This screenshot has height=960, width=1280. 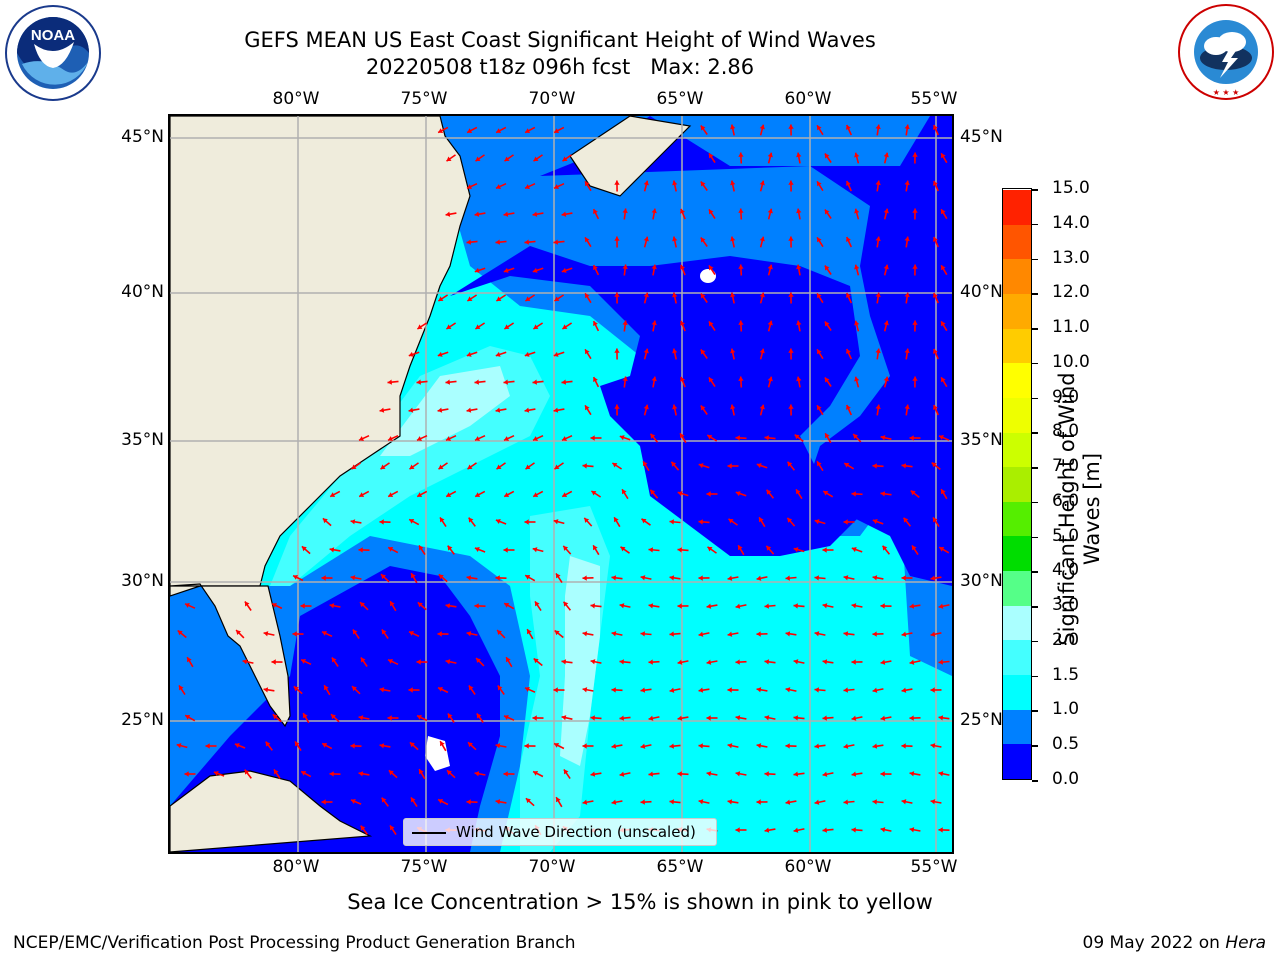 I want to click on timestamp: 09 May 2022 on Hera, so click(x=1175, y=943).